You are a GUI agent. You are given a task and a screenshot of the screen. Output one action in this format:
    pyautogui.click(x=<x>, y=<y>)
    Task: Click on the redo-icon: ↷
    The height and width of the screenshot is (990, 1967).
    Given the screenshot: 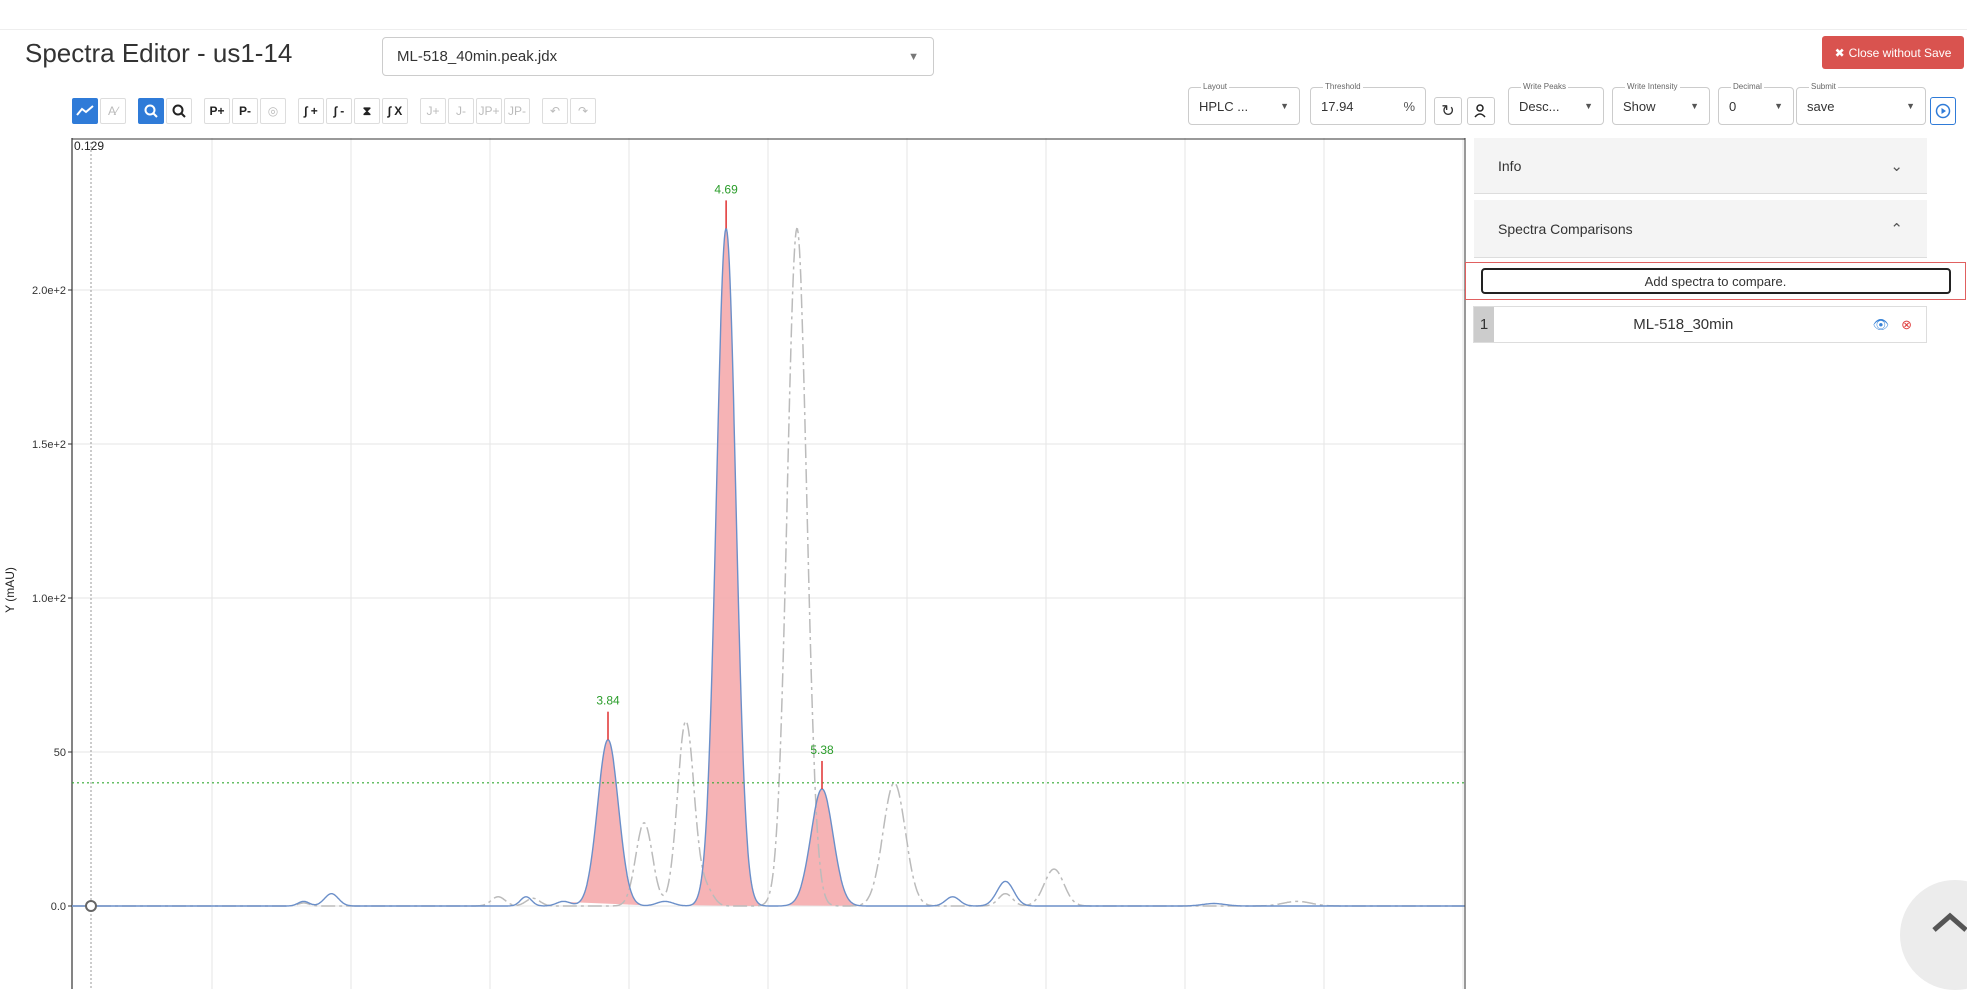 What is the action you would take?
    pyautogui.click(x=583, y=111)
    